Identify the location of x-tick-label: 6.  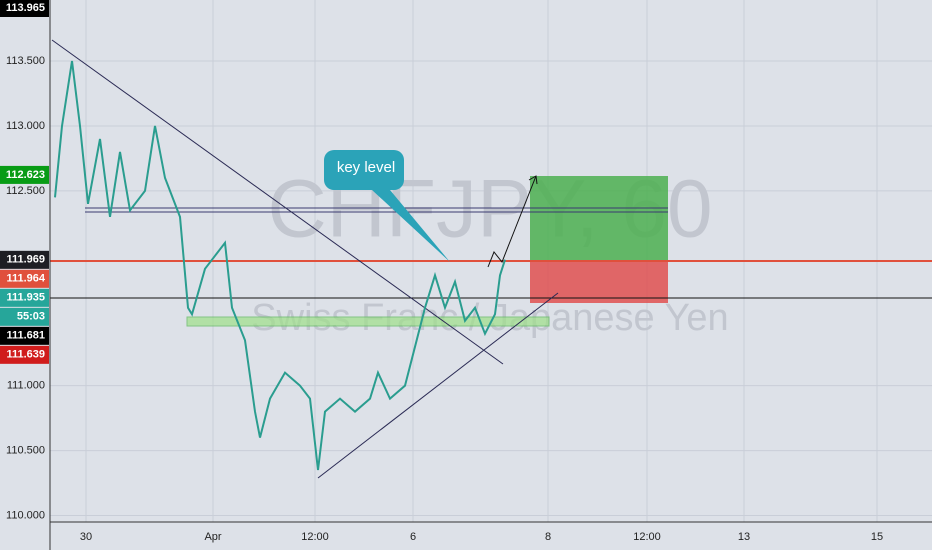
(413, 537).